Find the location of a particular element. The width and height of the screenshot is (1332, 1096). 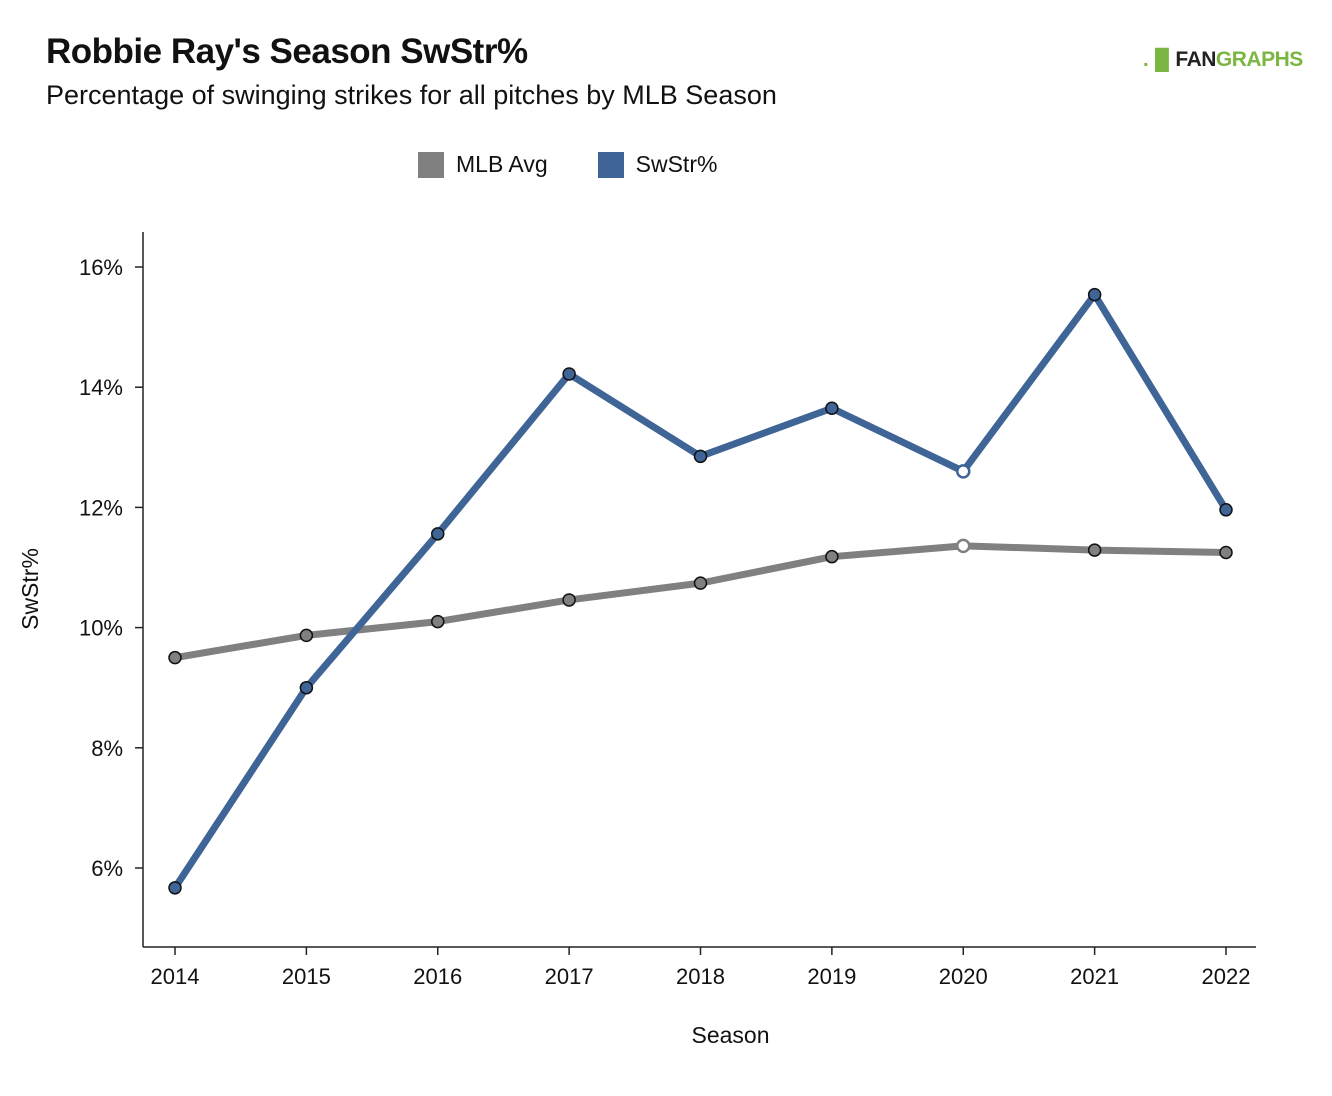

y-tick-label: 12% is located at coordinates (101, 507).